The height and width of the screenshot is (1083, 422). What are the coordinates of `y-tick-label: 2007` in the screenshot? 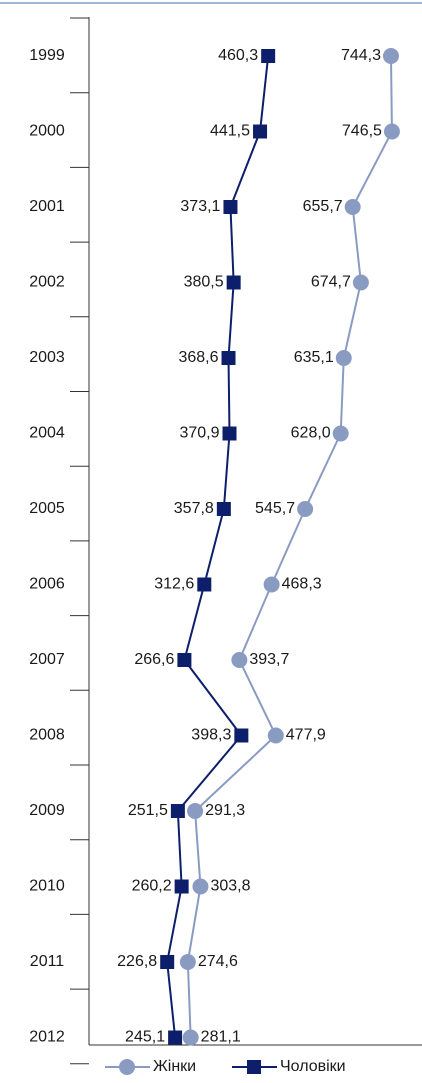 It's located at (47, 659).